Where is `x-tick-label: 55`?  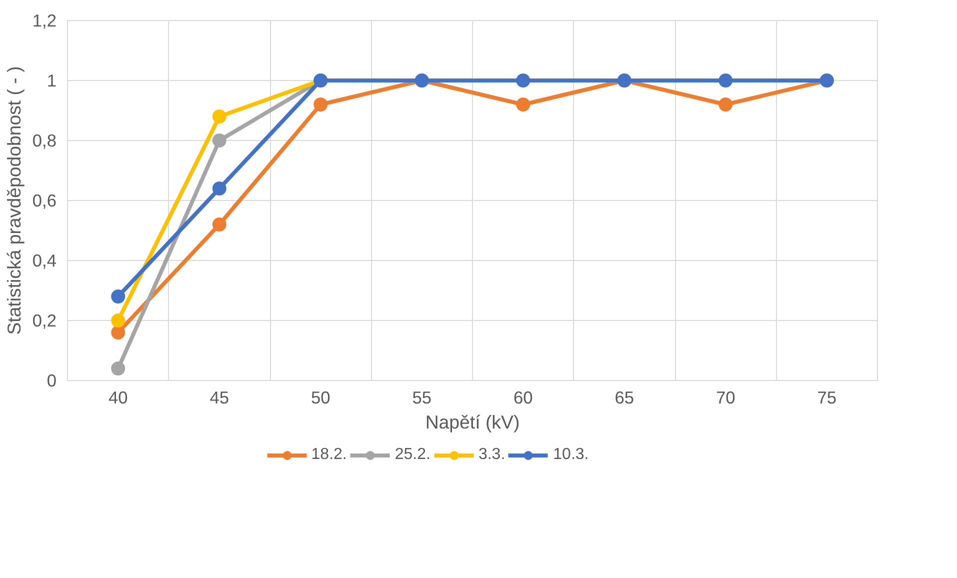
x-tick-label: 55 is located at coordinates (422, 398).